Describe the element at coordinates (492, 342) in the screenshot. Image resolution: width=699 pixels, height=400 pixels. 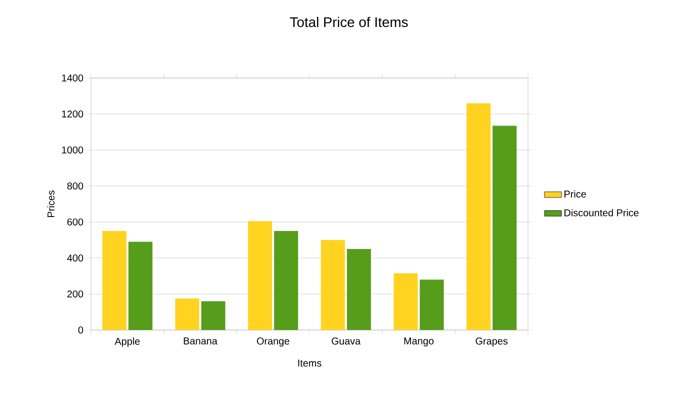
I see `x-tick-label: Grapes` at that location.